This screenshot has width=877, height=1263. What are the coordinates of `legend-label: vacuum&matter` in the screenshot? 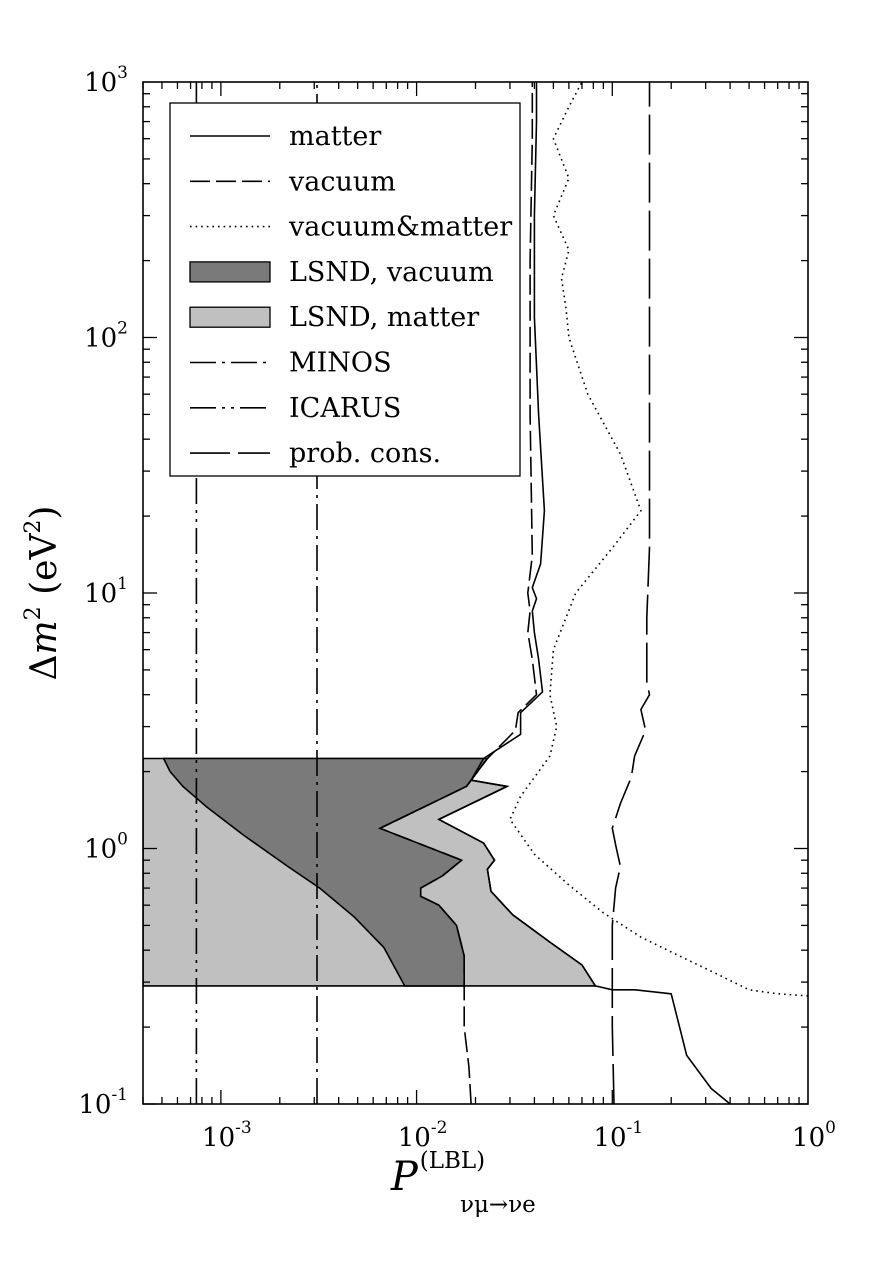 It's located at (400, 227).